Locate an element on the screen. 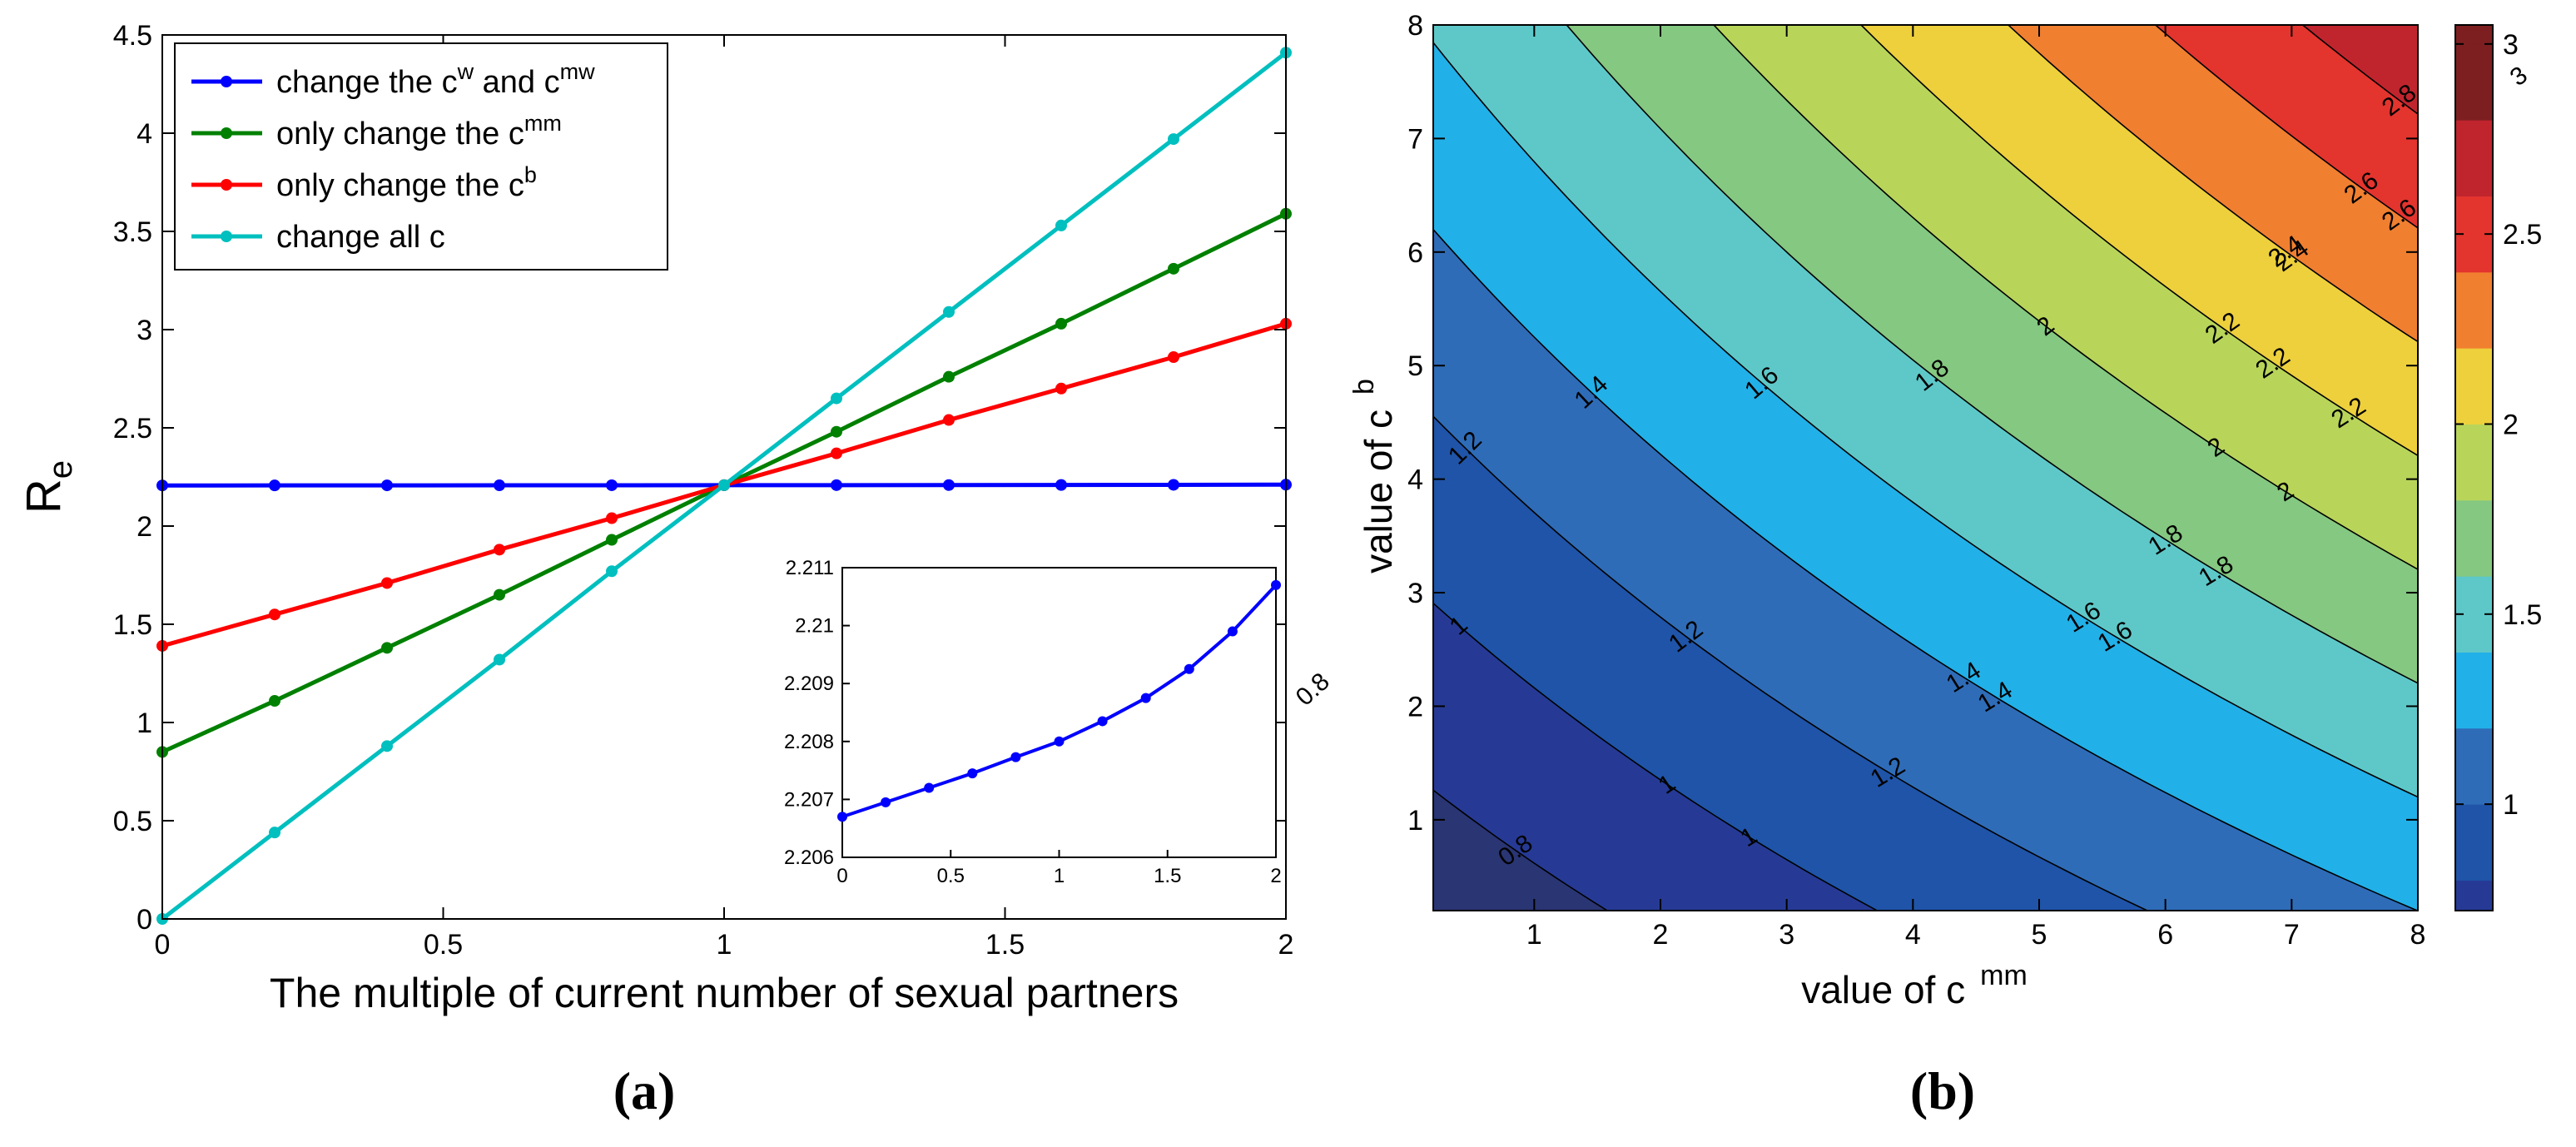 The height and width of the screenshot is (1147, 2576). legend-entry-superscript: w is located at coordinates (466, 71).